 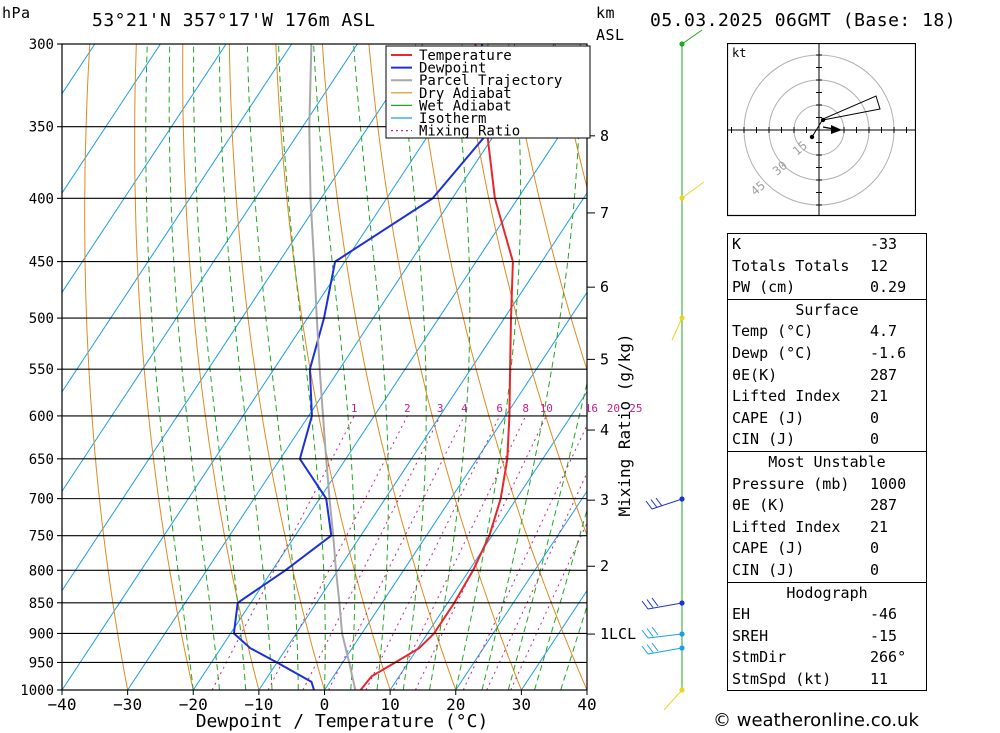 What do you see at coordinates (41, 604) in the screenshot?
I see `pressure-tick-label: 850` at bounding box center [41, 604].